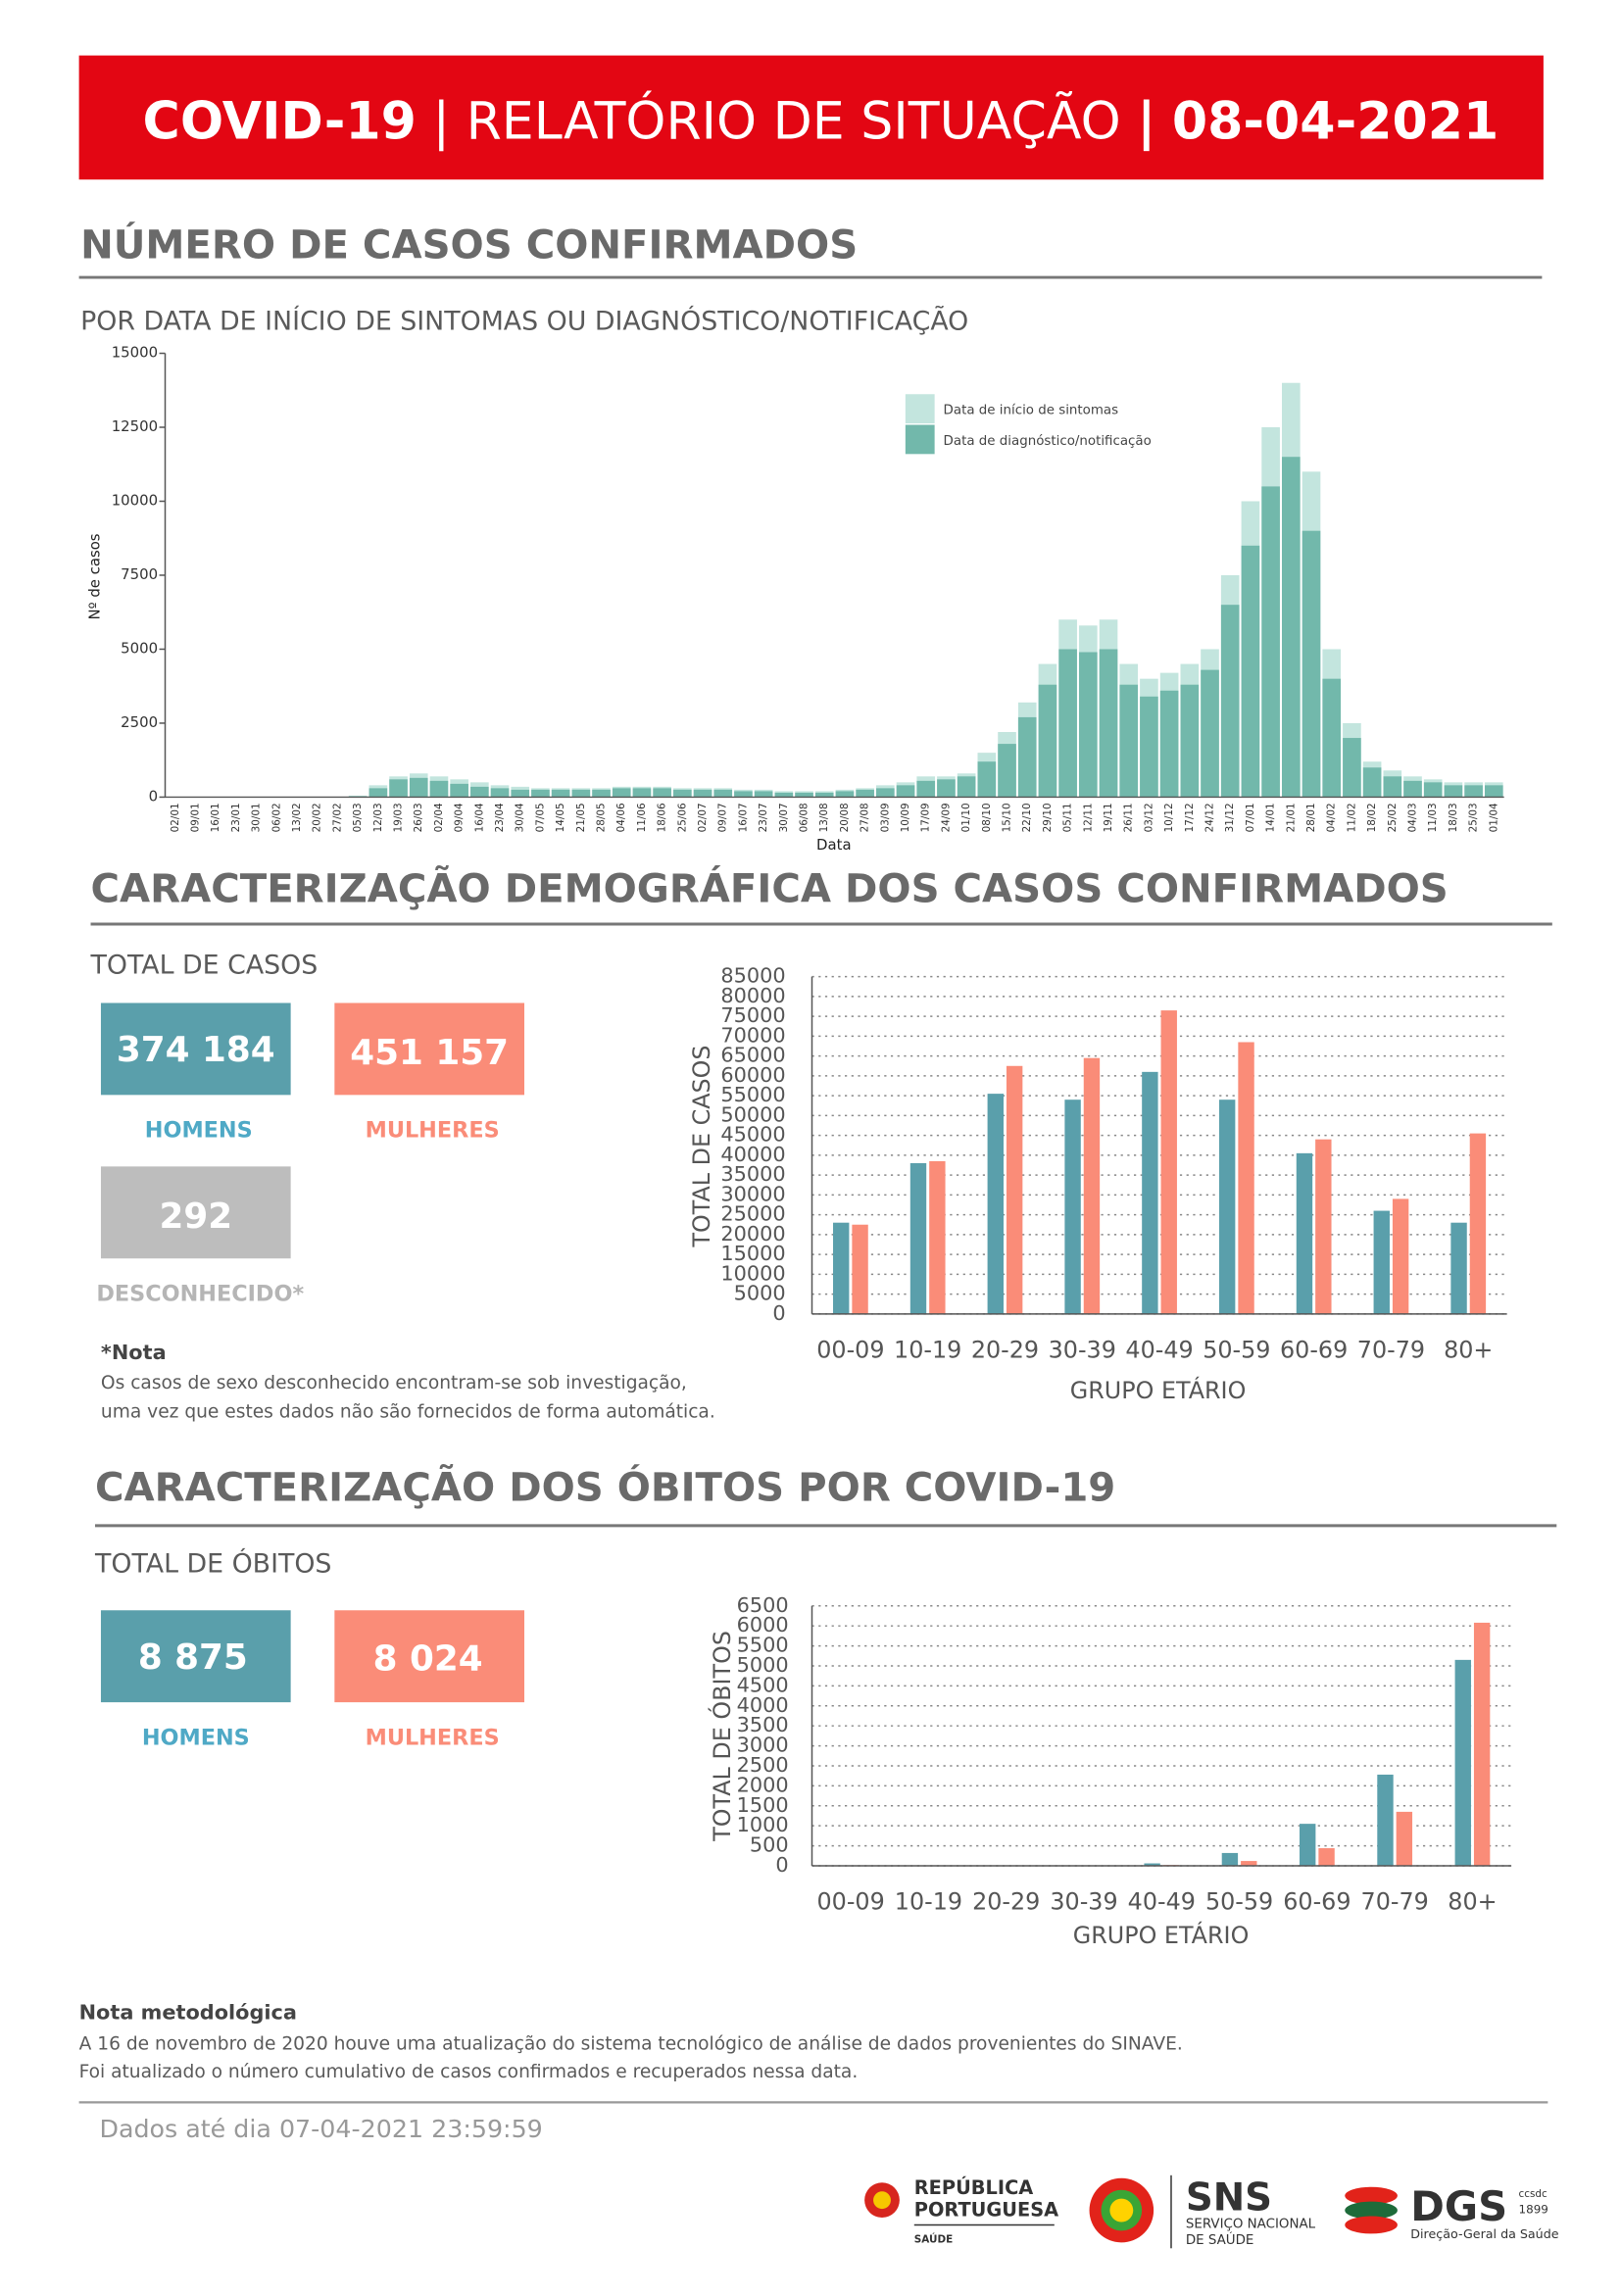  What do you see at coordinates (1453, 817) in the screenshot?
I see `x-tick-label: 18/03` at bounding box center [1453, 817].